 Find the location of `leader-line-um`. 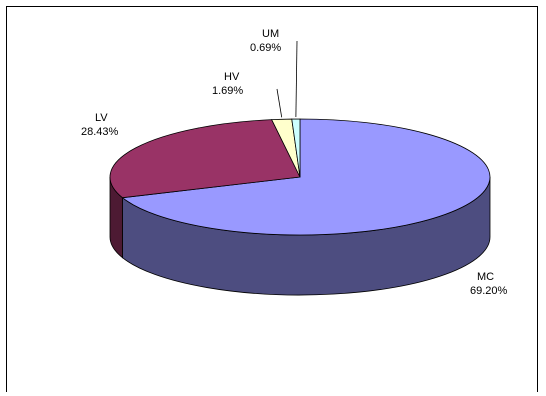

leader-line-um is located at coordinates (296, 79).